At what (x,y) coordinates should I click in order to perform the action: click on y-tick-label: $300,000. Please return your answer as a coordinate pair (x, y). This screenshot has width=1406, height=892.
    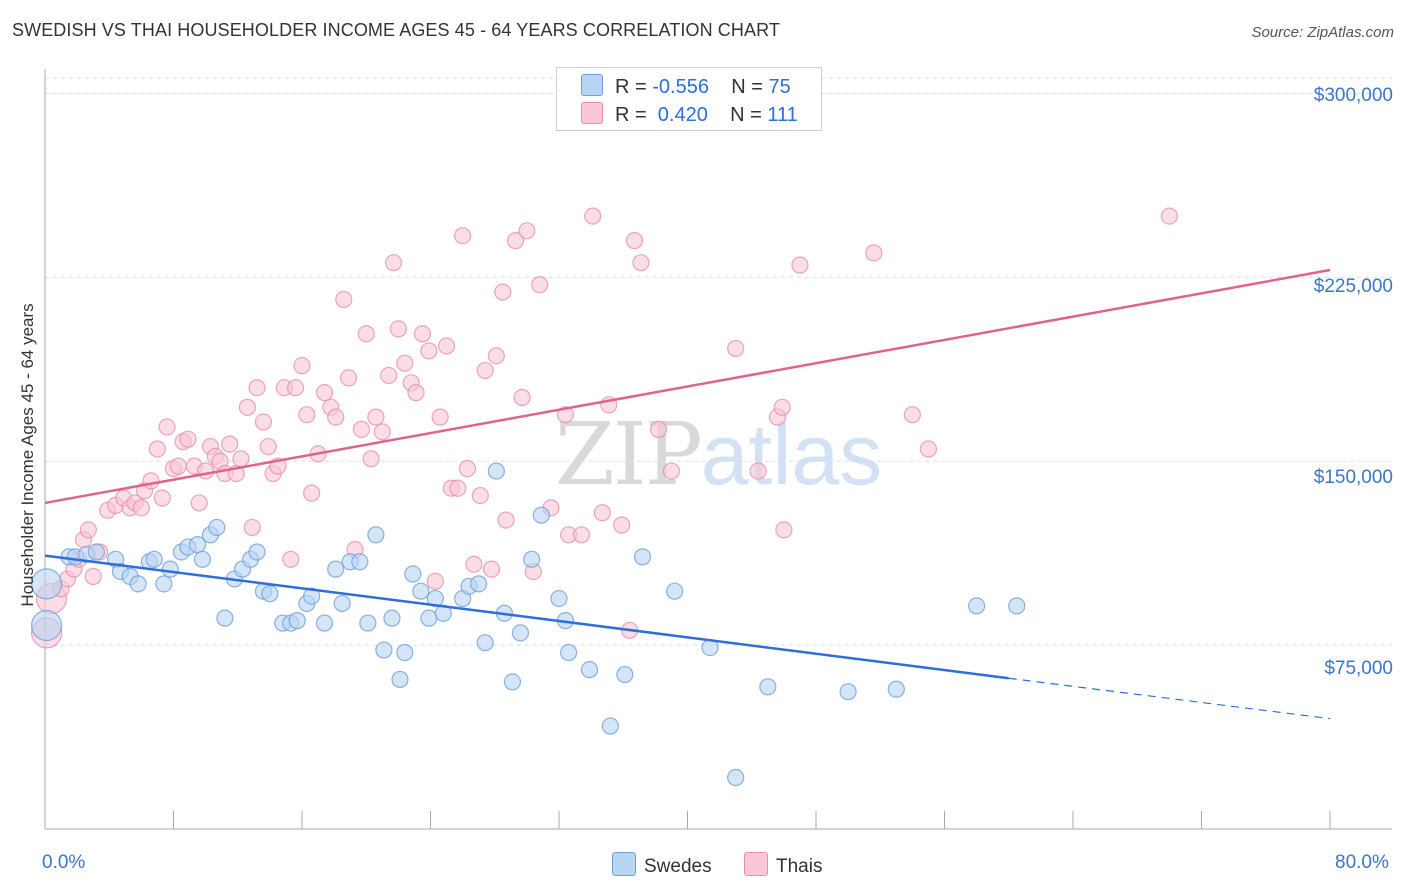
    Looking at the image, I should click on (1353, 95).